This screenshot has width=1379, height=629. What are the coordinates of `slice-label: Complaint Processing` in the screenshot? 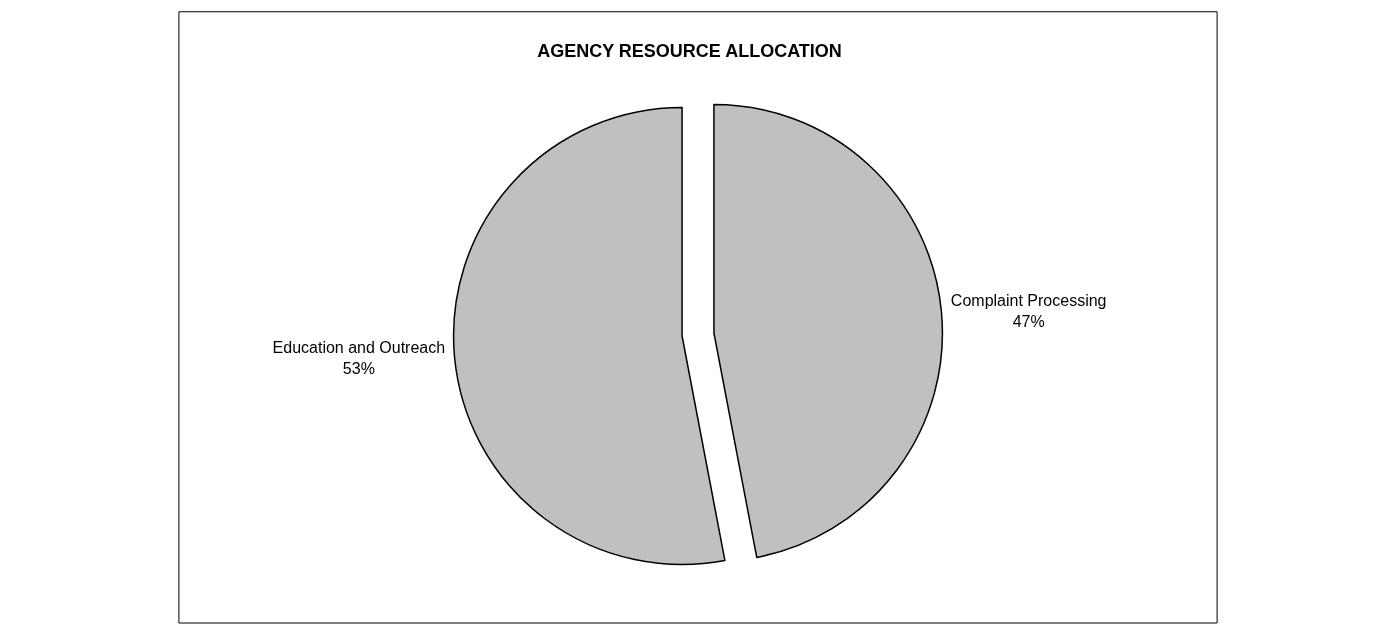 It's located at (1028, 301).